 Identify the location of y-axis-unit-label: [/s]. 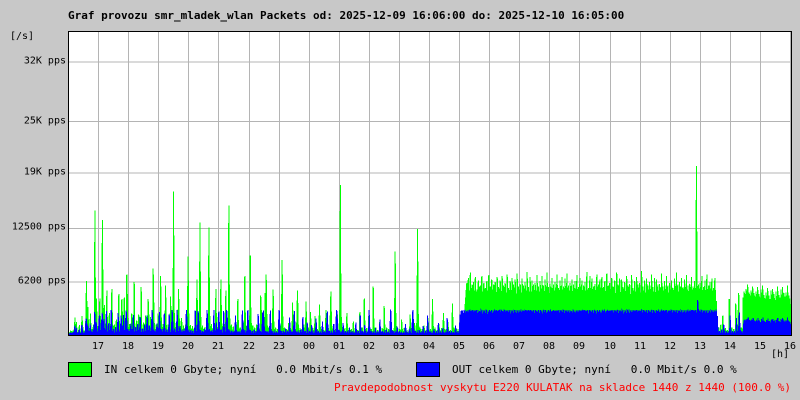
(22, 36).